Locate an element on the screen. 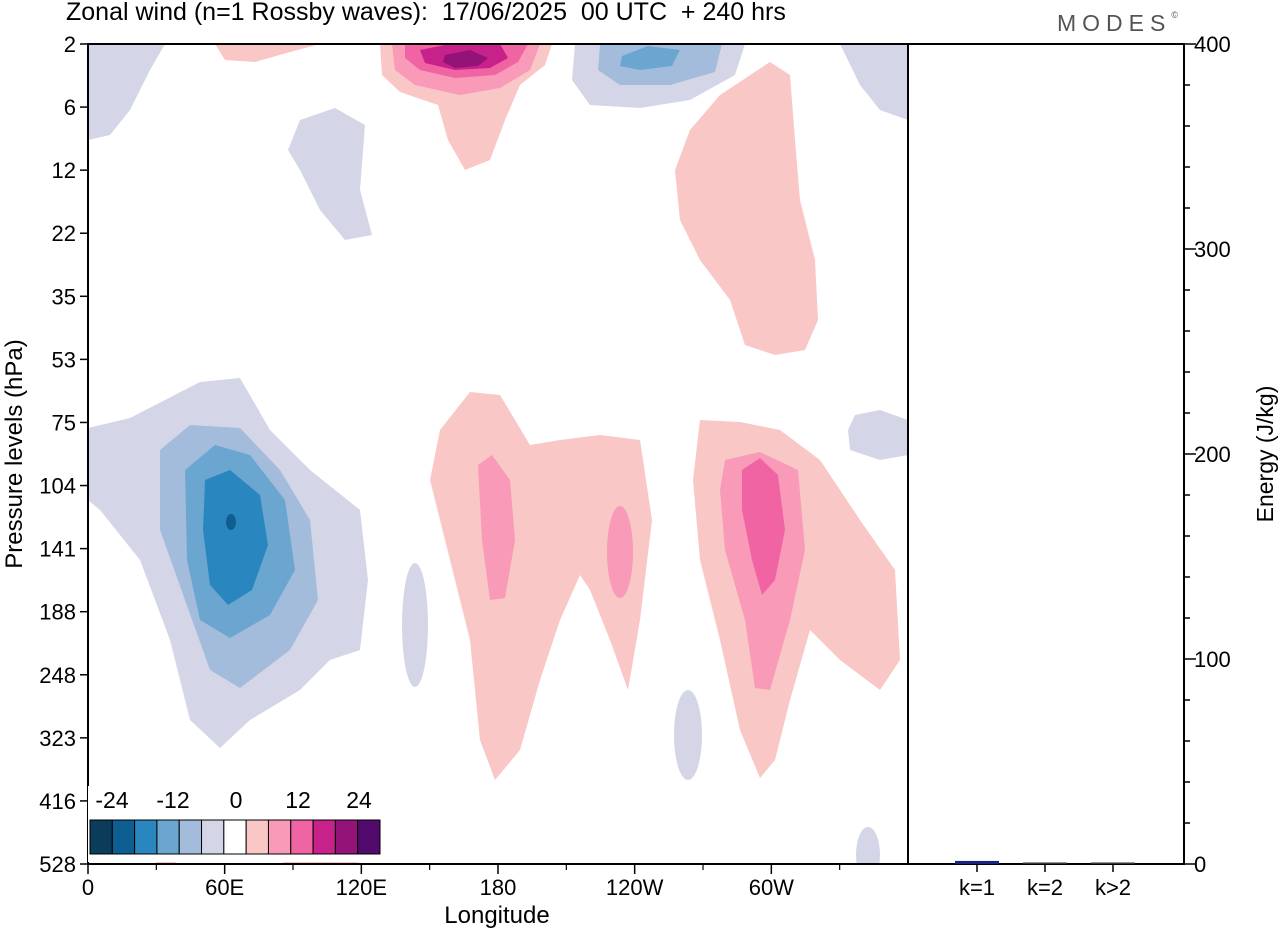  y-tick-label: 141 is located at coordinates (57, 549).